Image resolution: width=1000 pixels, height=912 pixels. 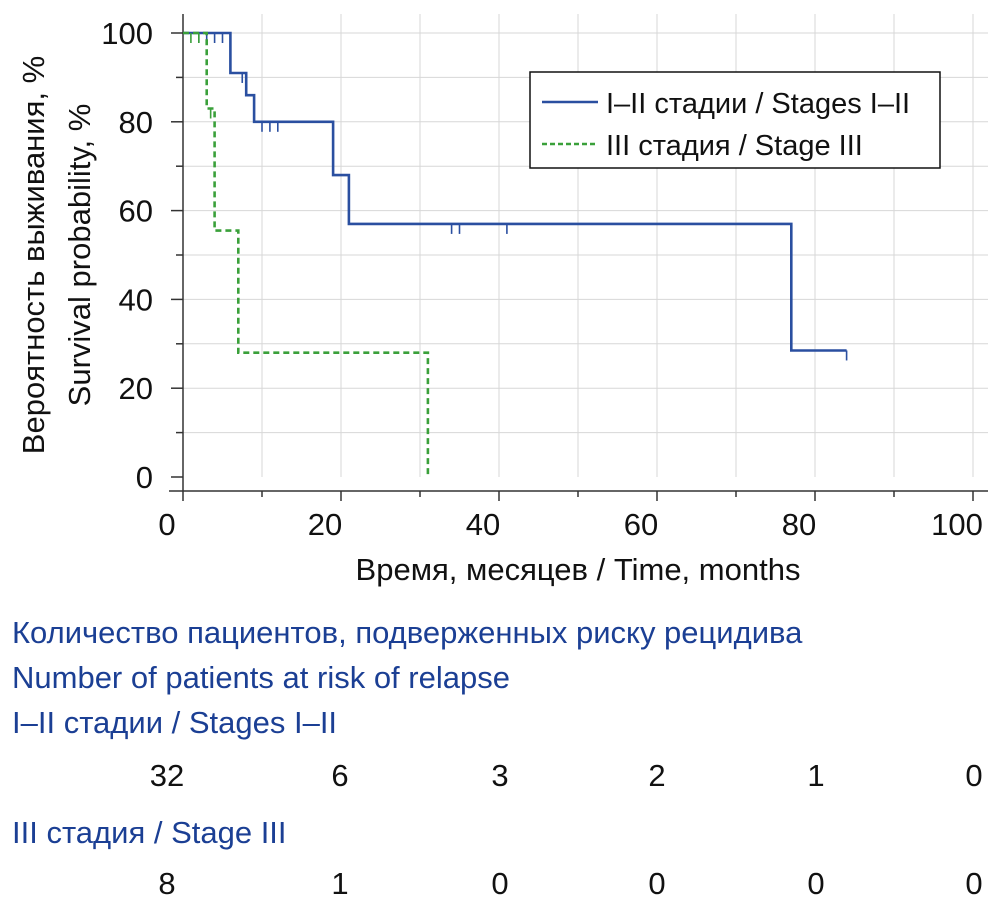 I want to click on y-axis-label-ru: Вероятность выживания, %, so click(x=33, y=255).